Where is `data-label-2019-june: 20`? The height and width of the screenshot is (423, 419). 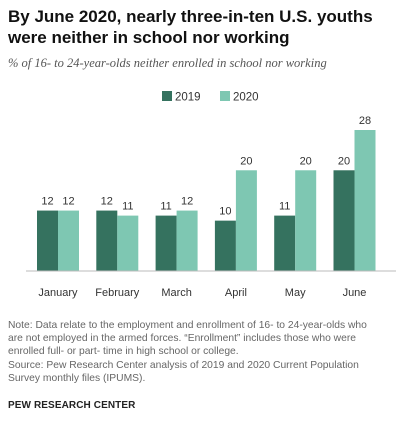
data-label-2019-june: 20 is located at coordinates (344, 161).